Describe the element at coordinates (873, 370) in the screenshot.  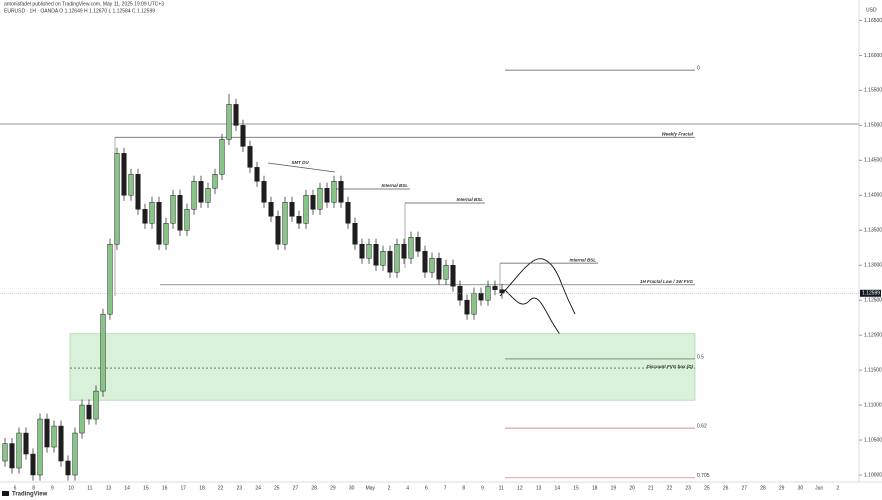
I see `y-tick-label: 1.11500` at that location.